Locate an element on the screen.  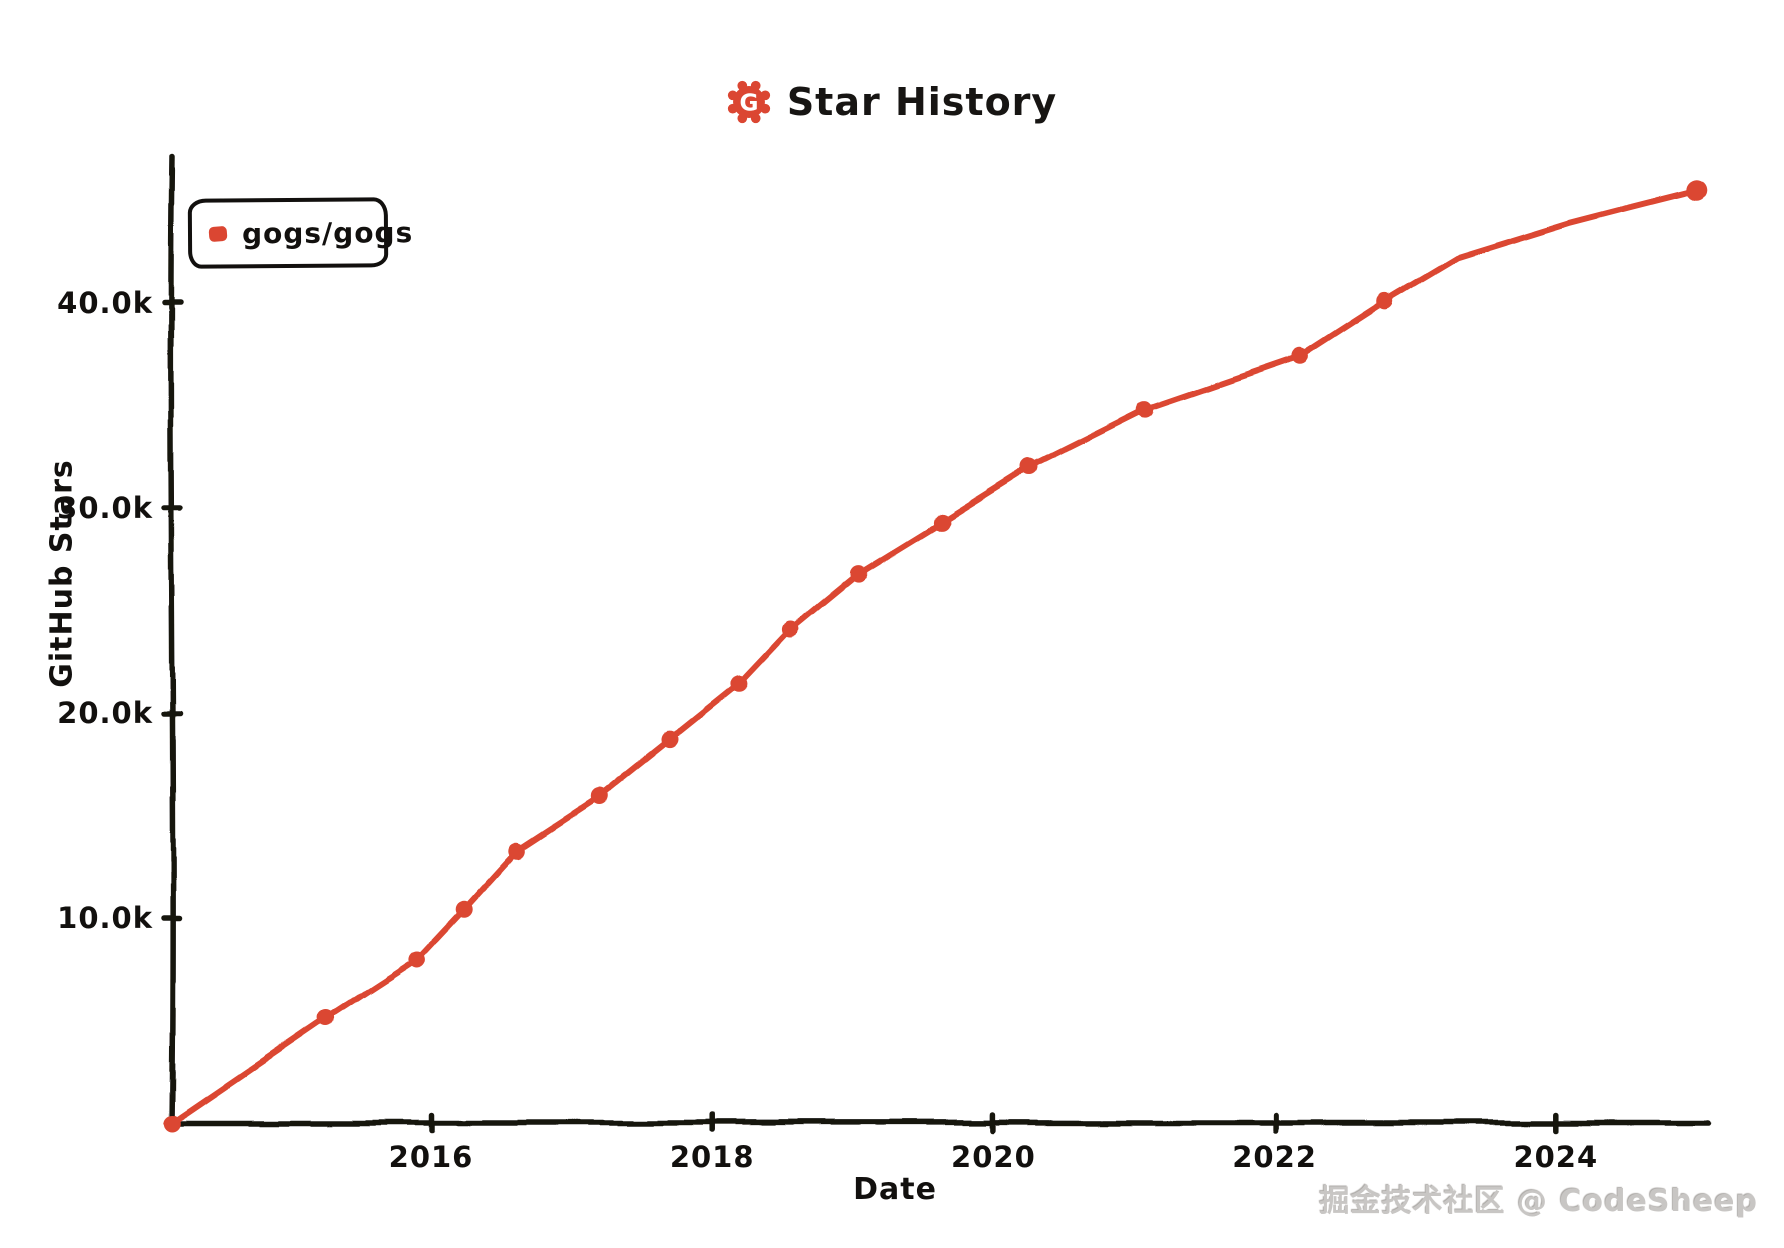
star-history-gear-logo-icon: G is located at coordinates (748, 102).